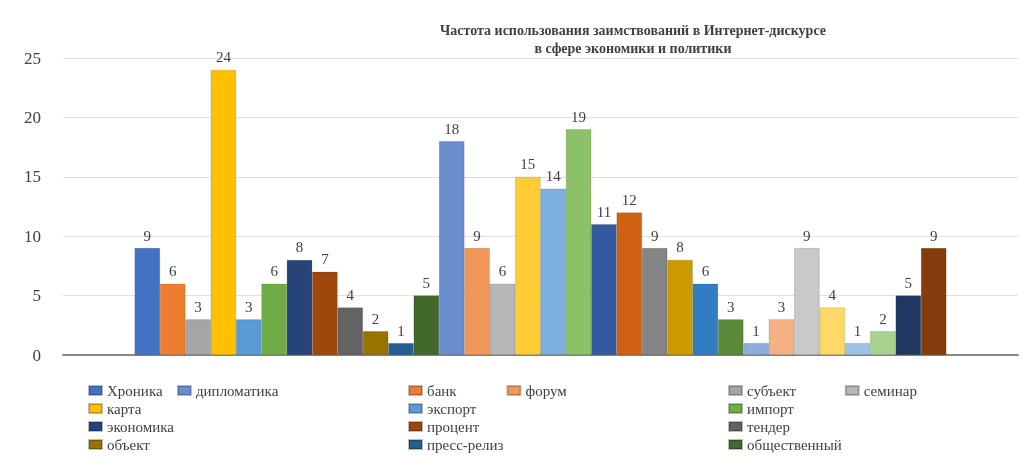  Describe the element at coordinates (325, 259) in the screenshot. I see `data-label: 7` at that location.